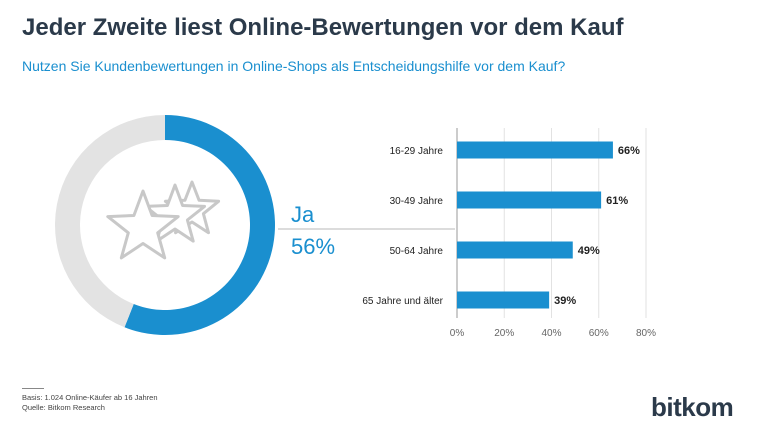 The image size is (768, 432). Describe the element at coordinates (589, 251) in the screenshot. I see `bar-value-label: 49%` at that location.